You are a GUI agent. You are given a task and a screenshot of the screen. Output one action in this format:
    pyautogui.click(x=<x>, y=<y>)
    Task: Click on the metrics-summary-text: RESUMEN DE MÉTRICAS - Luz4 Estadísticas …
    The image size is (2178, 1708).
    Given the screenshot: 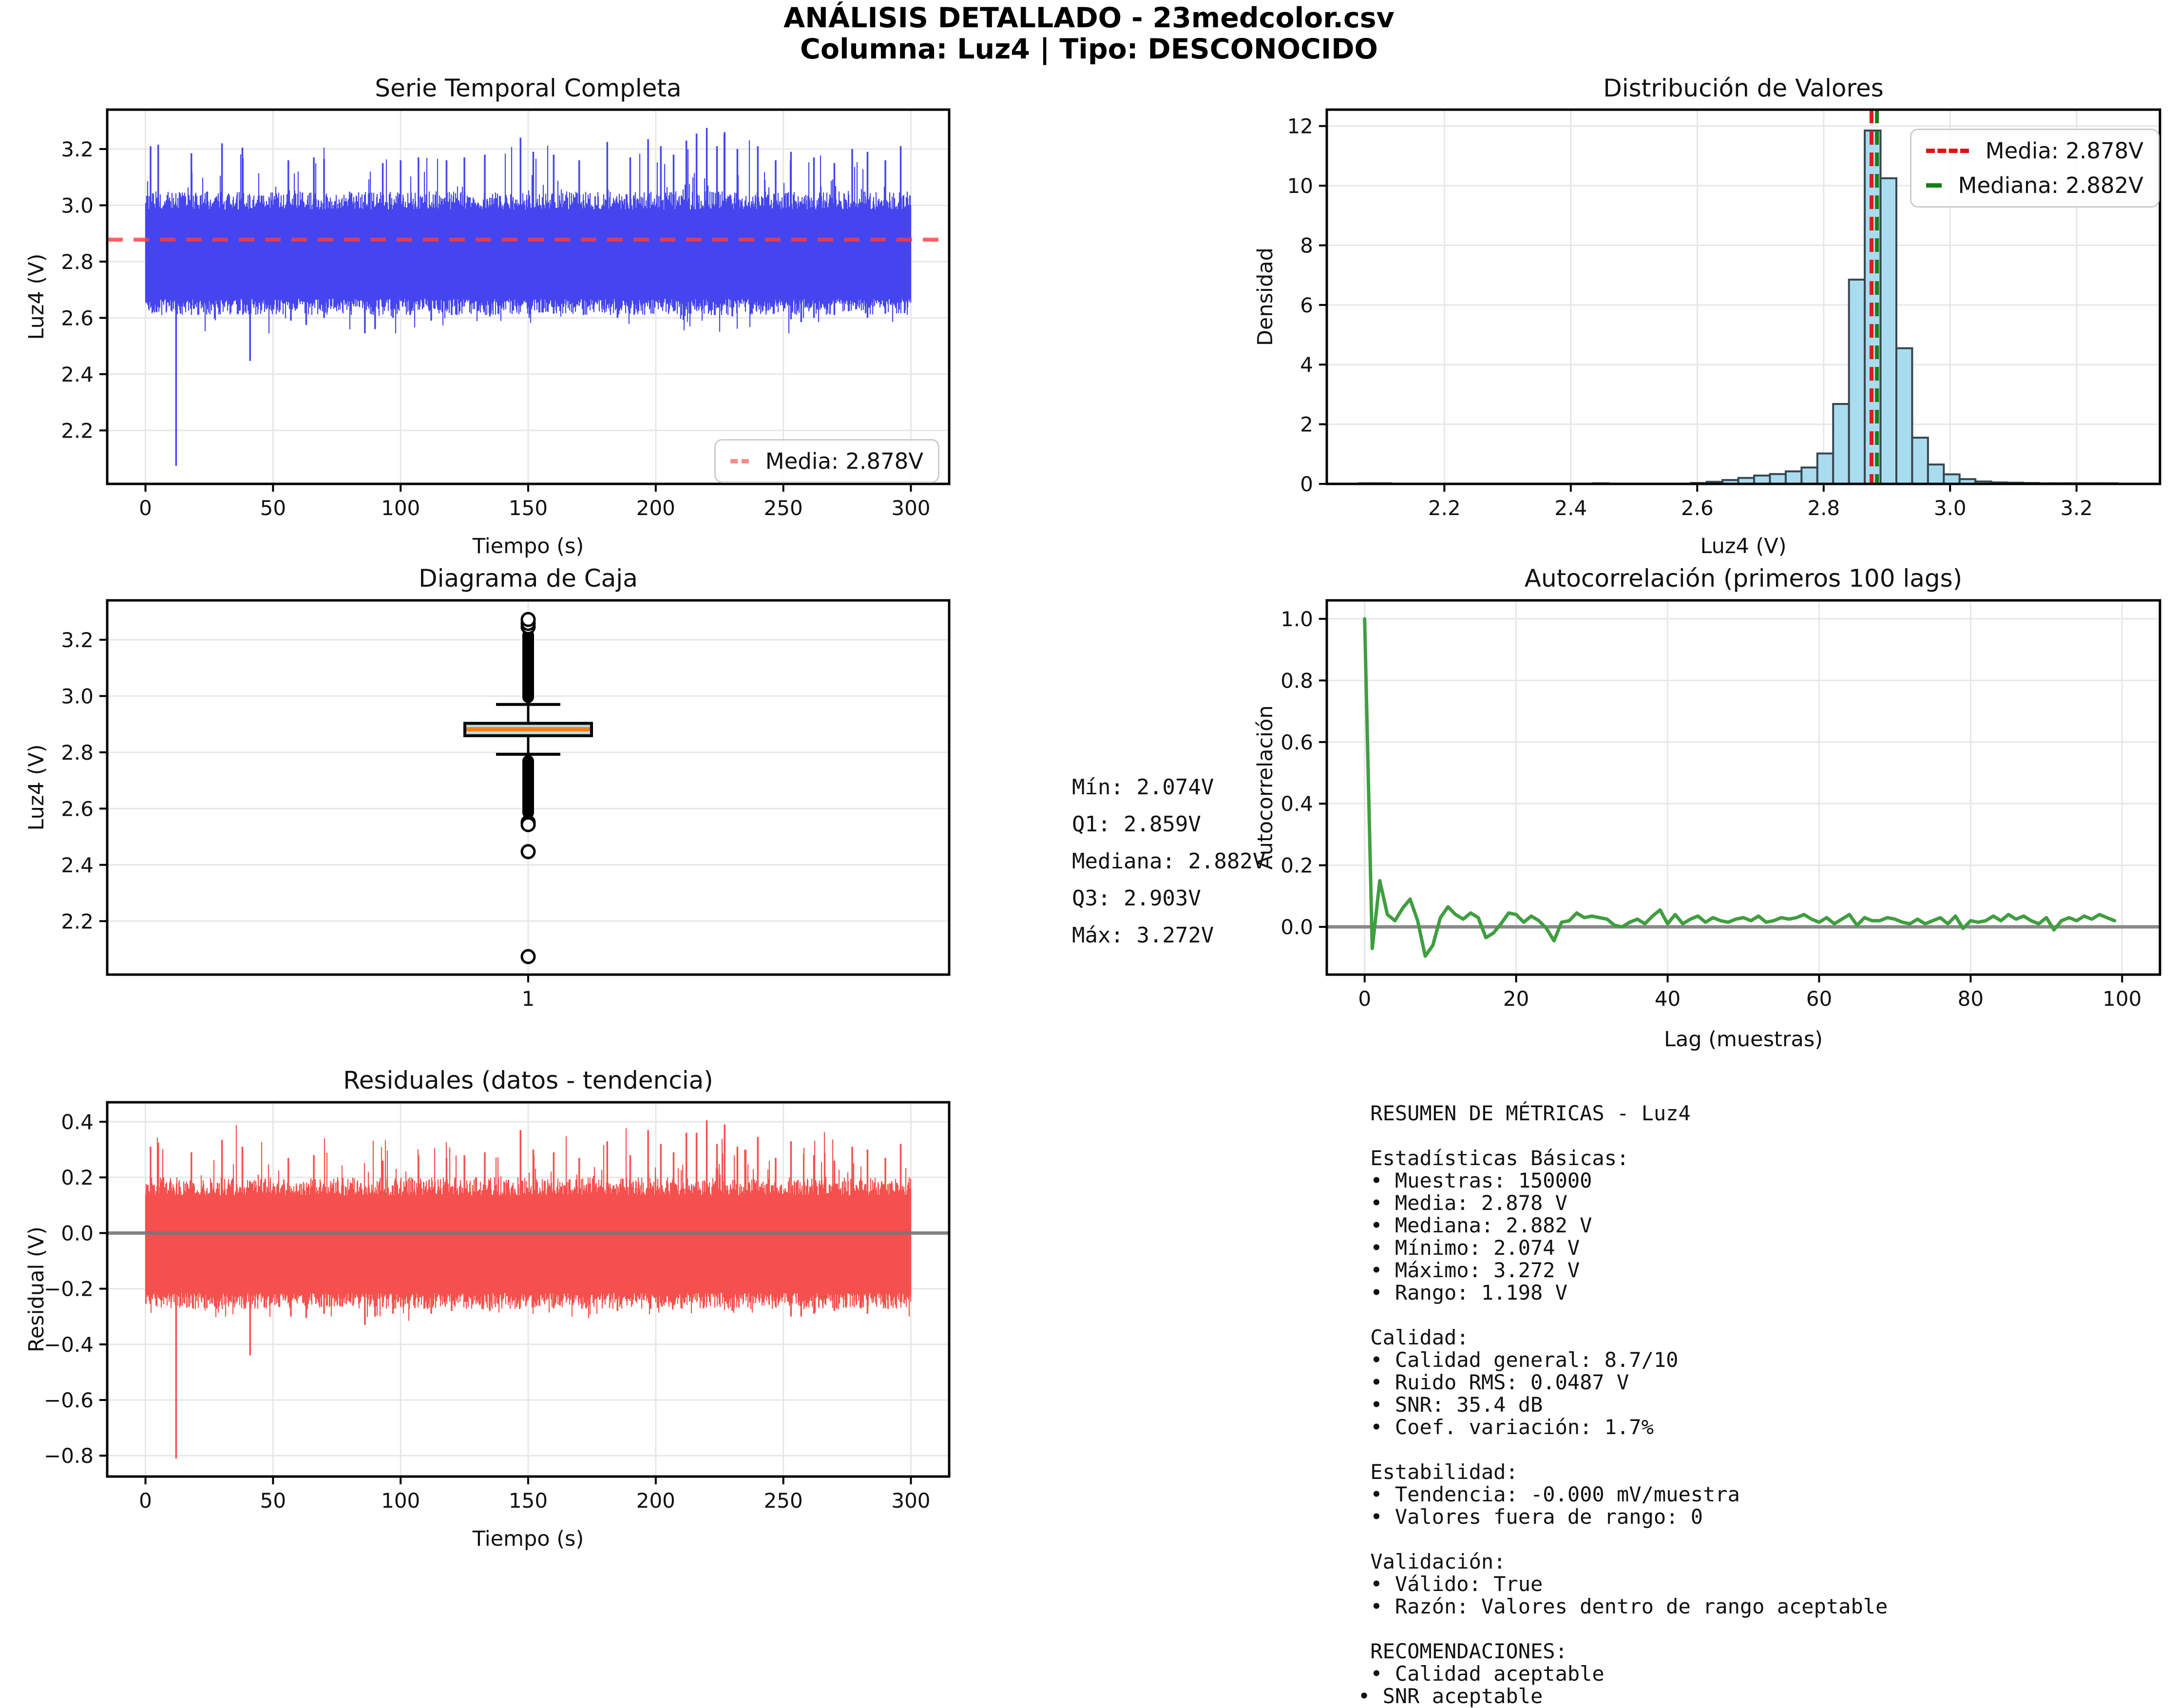 What is the action you would take?
    pyautogui.click(x=1623, y=1404)
    